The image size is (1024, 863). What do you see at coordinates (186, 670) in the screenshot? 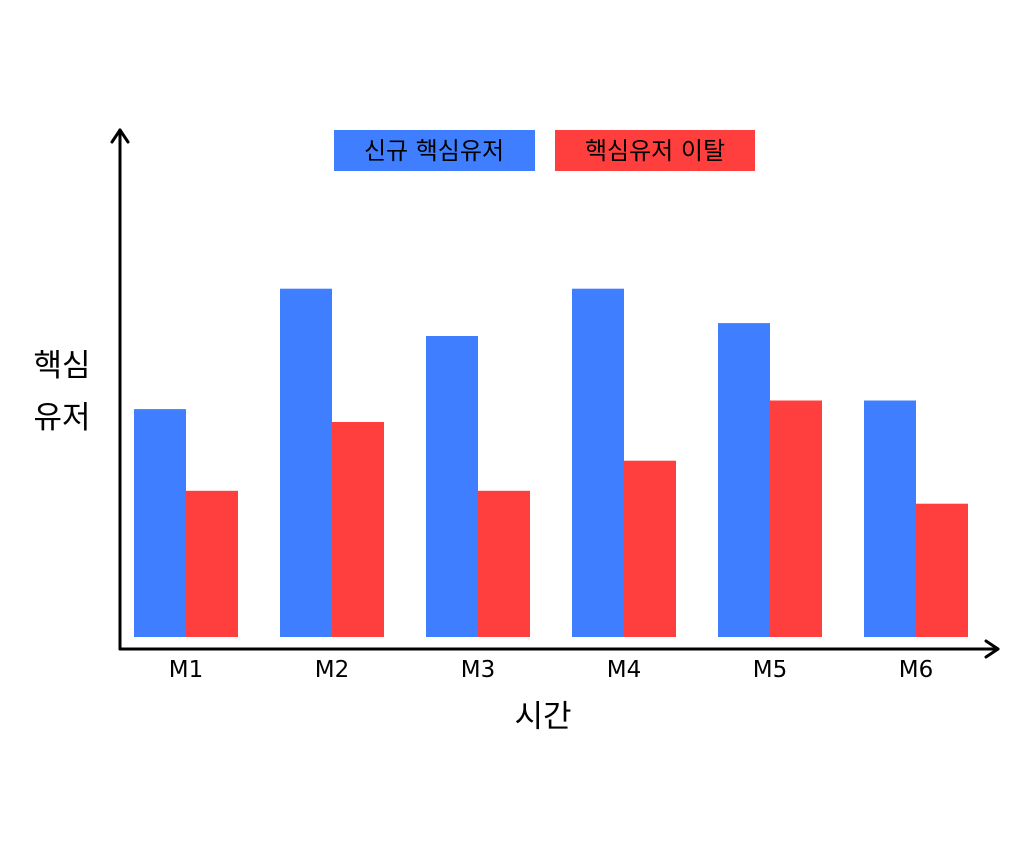
I see `x-tick-label-m1: M1` at bounding box center [186, 670].